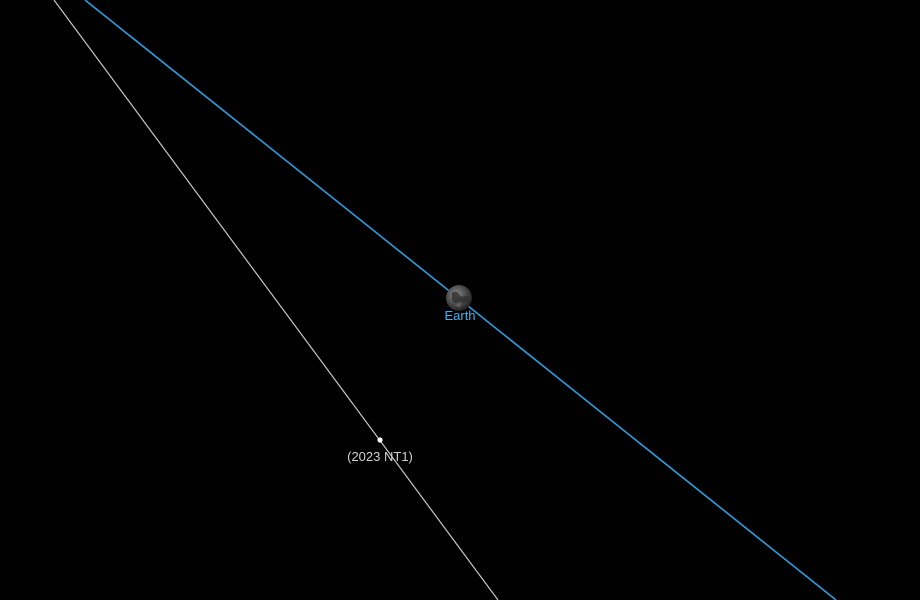  Describe the element at coordinates (459, 315) in the screenshot. I see `earth-label: Earth` at that location.